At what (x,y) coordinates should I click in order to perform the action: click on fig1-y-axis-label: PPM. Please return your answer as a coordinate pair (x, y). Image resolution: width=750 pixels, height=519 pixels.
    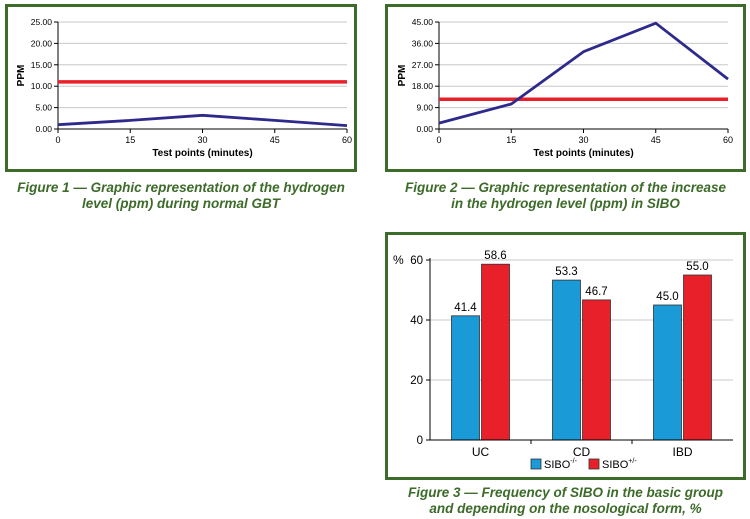
    Looking at the image, I should click on (21, 76).